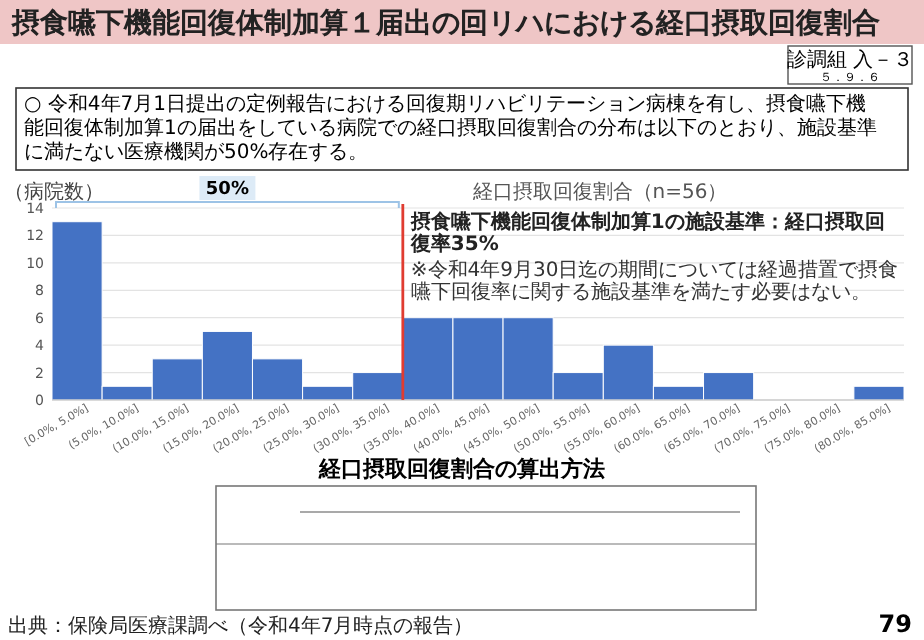 The height and width of the screenshot is (640, 924). I want to click on chart-title: 摂食嚥下機能回復体制加算１届出の回リハにおける経口摂取回復割合, so click(445, 23).